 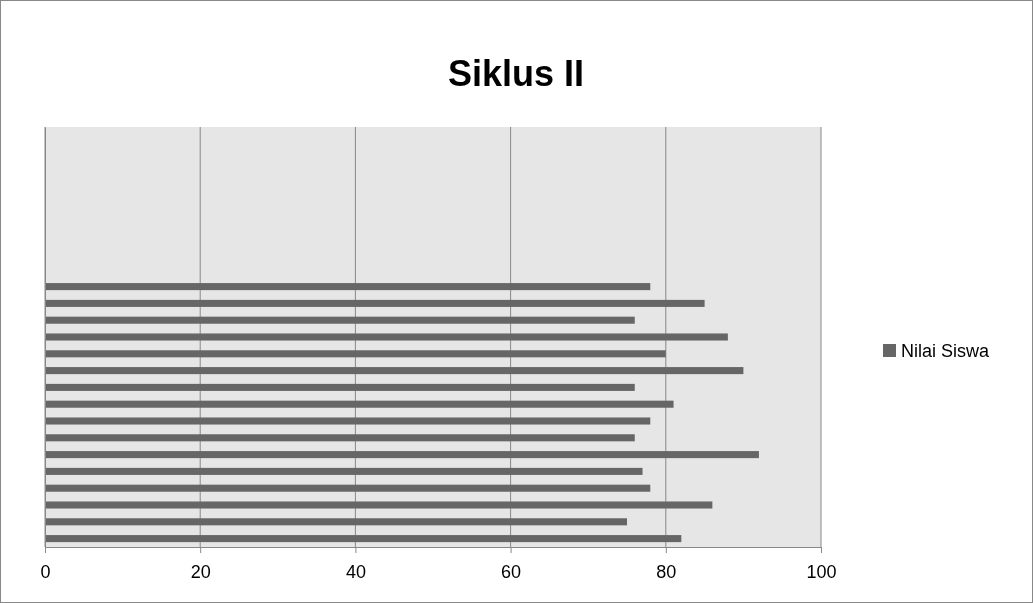 What do you see at coordinates (821, 571) in the screenshot?
I see `x-tick-label: 100` at bounding box center [821, 571].